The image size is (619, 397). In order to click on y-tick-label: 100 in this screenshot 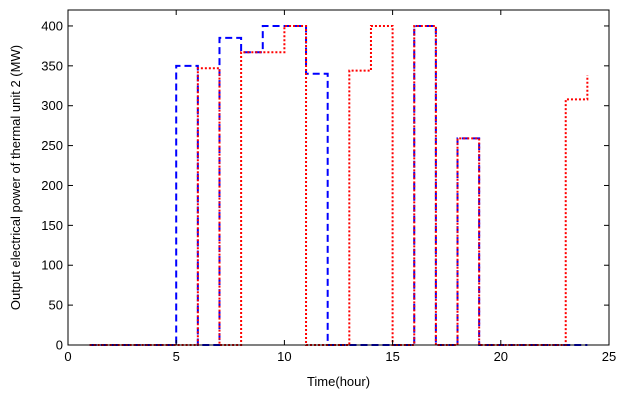, I will do `click(52, 265)`.